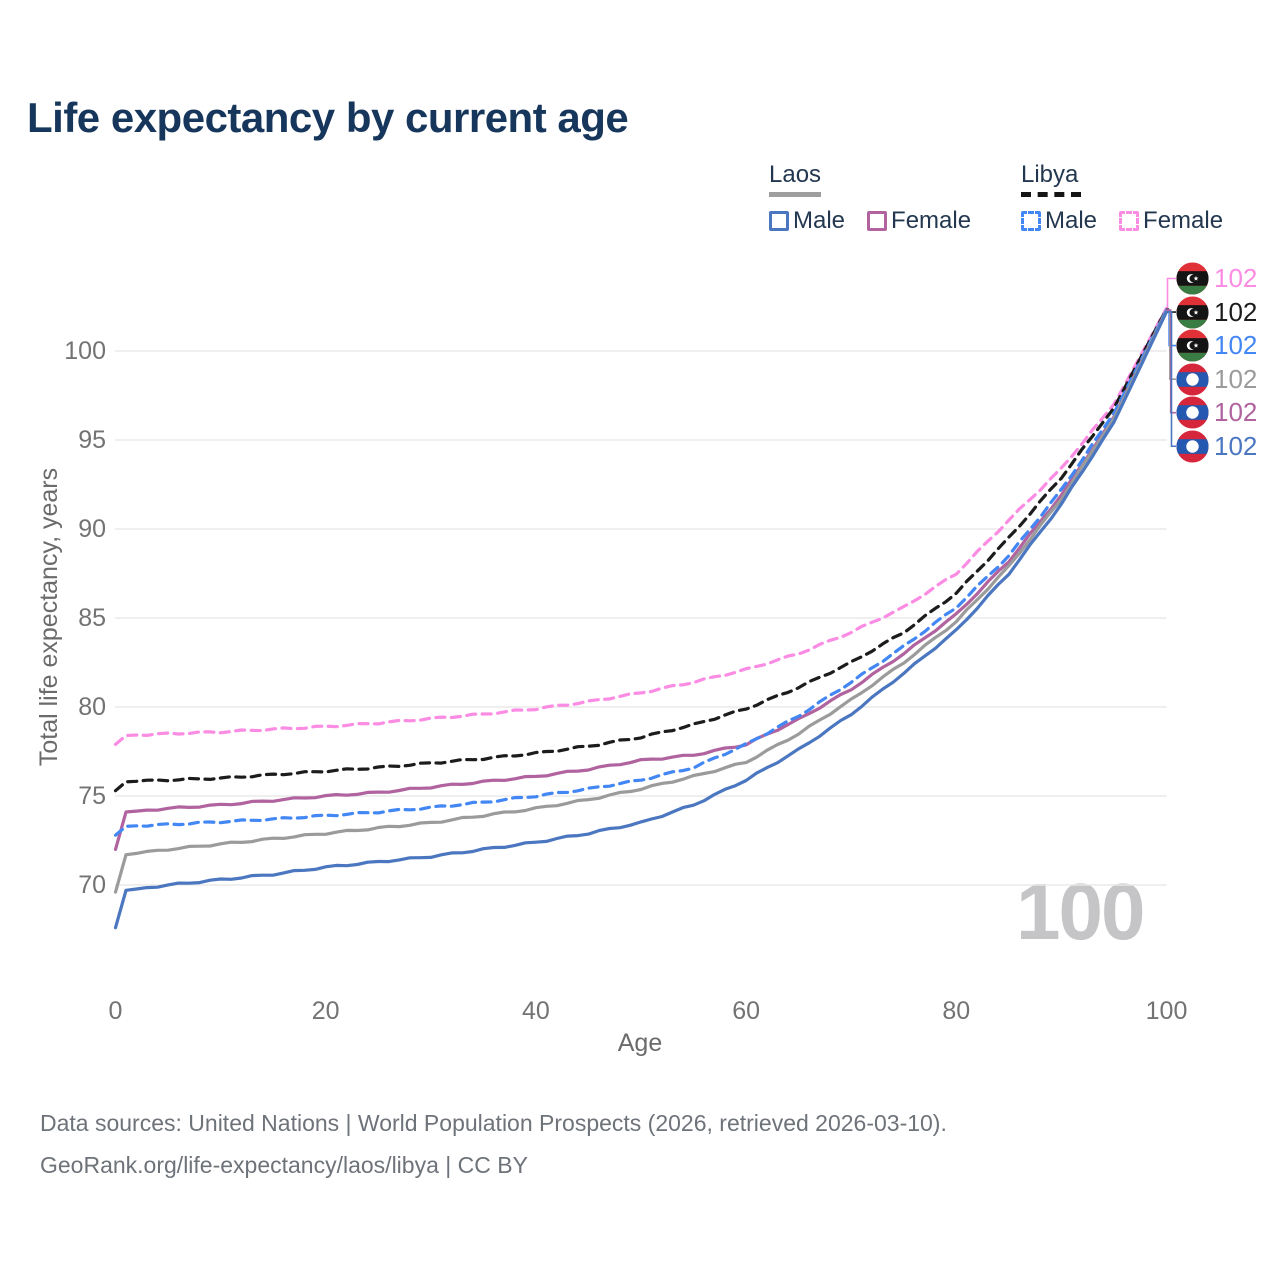 The width and height of the screenshot is (1280, 1280). I want to click on legend-underline-laos, so click(795, 194).